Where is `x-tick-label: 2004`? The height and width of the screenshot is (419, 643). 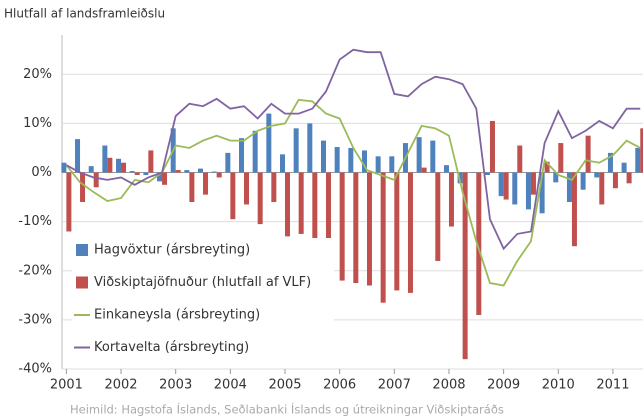
x-tick-label: 2004 is located at coordinates (230, 385).